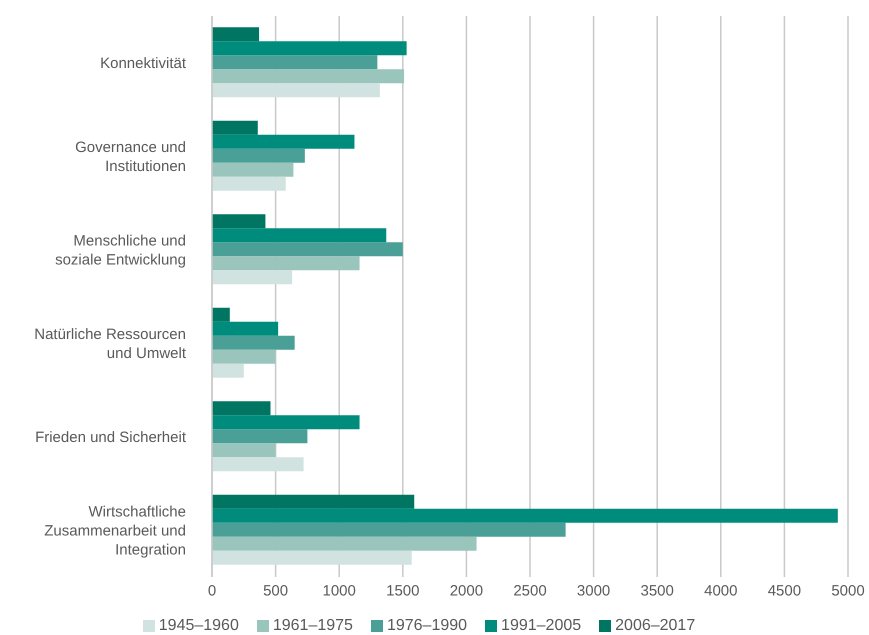 The width and height of the screenshot is (869, 635). I want to click on x-tick-label: 4500, so click(785, 591).